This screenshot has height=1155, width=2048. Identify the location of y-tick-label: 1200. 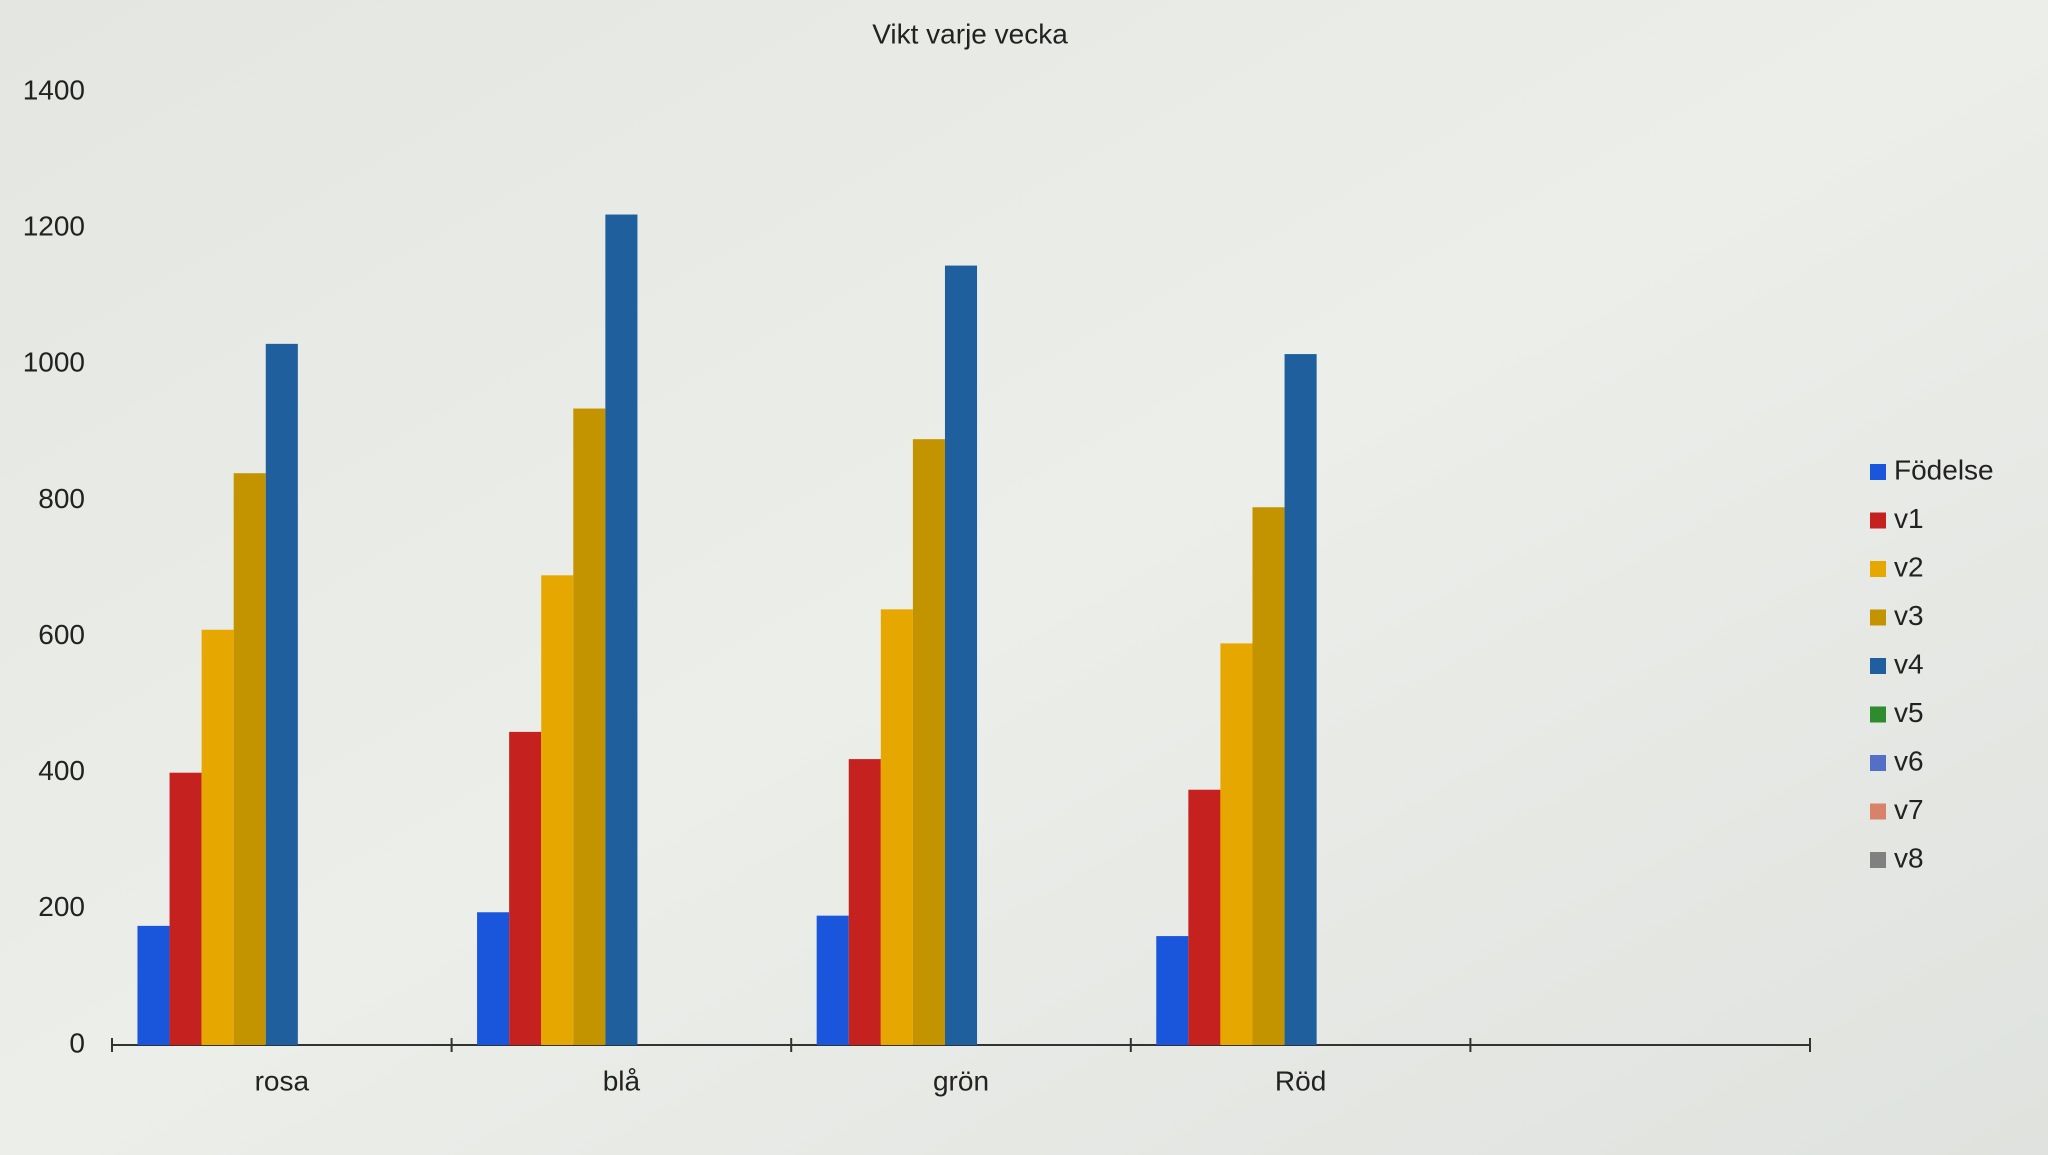
(54, 226).